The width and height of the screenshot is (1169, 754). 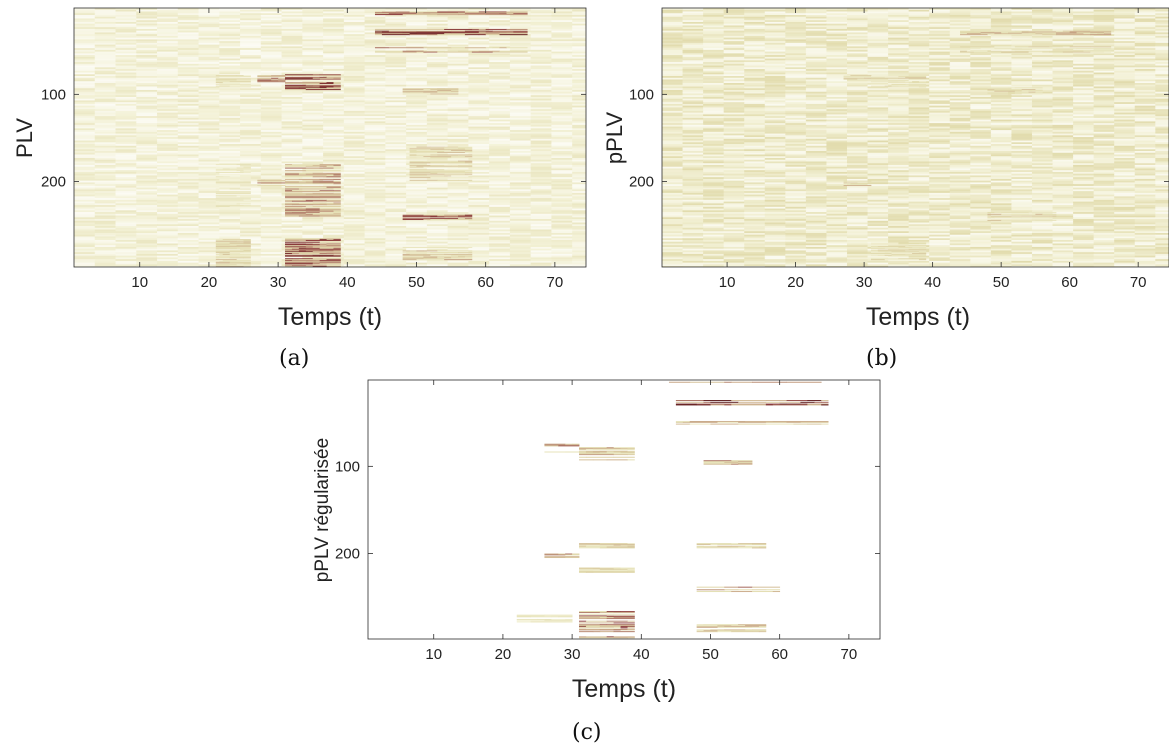 I want to click on x-tick-label: 40, so click(x=347, y=282).